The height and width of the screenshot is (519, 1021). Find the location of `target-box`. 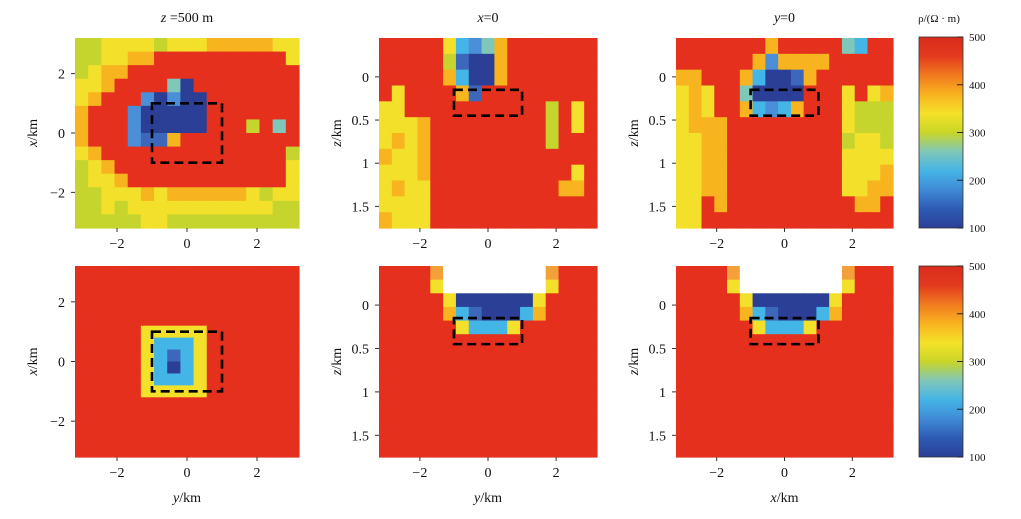

target-box is located at coordinates (784, 331).